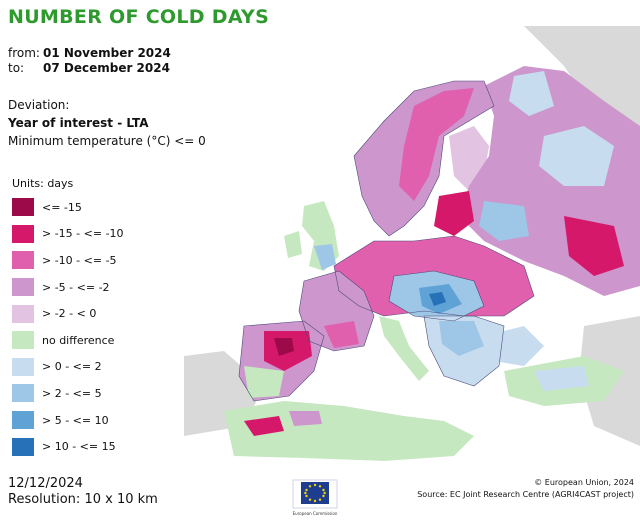  What do you see at coordinates (79, 447) in the screenshot?
I see `legend-label: > 10 - <= 15` at bounding box center [79, 447].